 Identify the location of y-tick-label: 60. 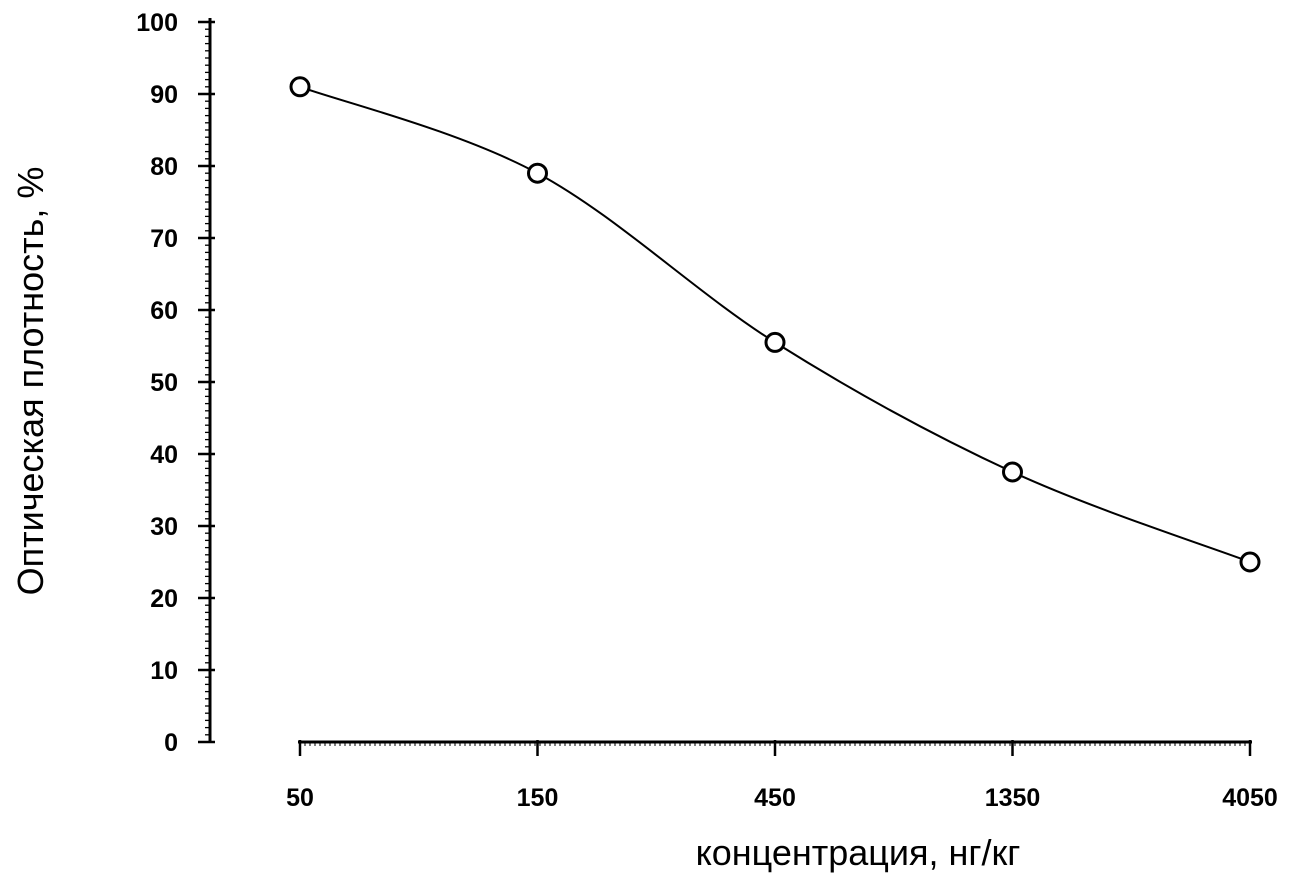
(164, 311).